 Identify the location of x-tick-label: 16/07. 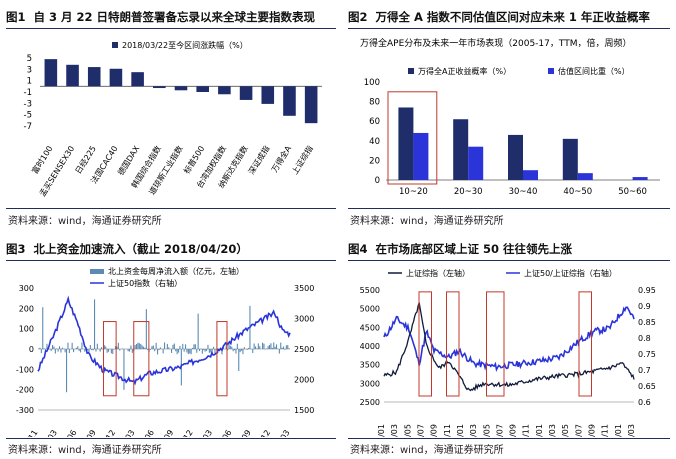
(499, 430).